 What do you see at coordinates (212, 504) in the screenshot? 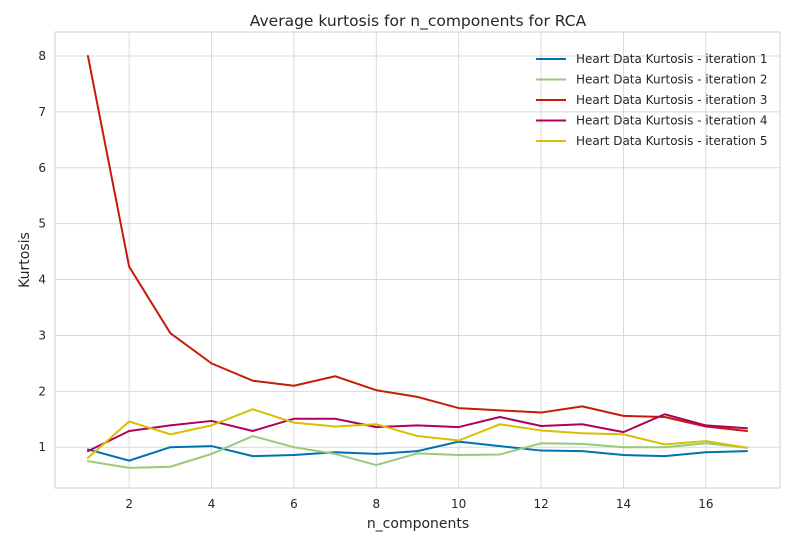
I see `x-tick-label: 4` at bounding box center [212, 504].